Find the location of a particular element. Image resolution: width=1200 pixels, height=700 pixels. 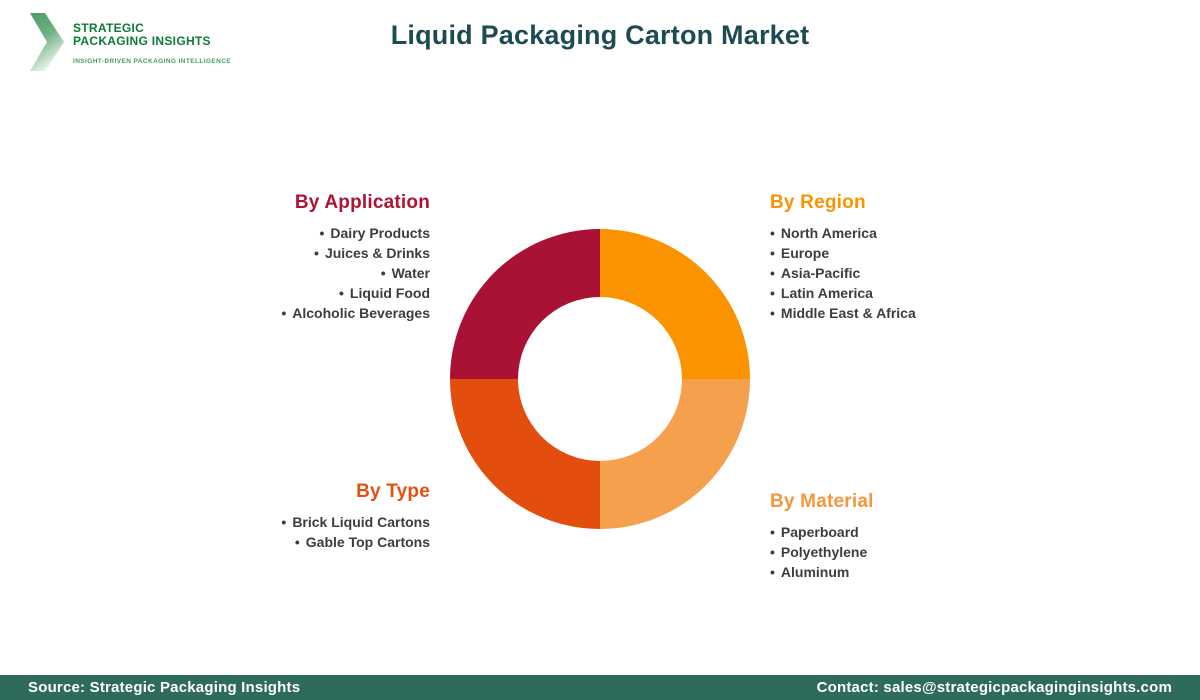

list-item: Water is located at coordinates (355, 273).